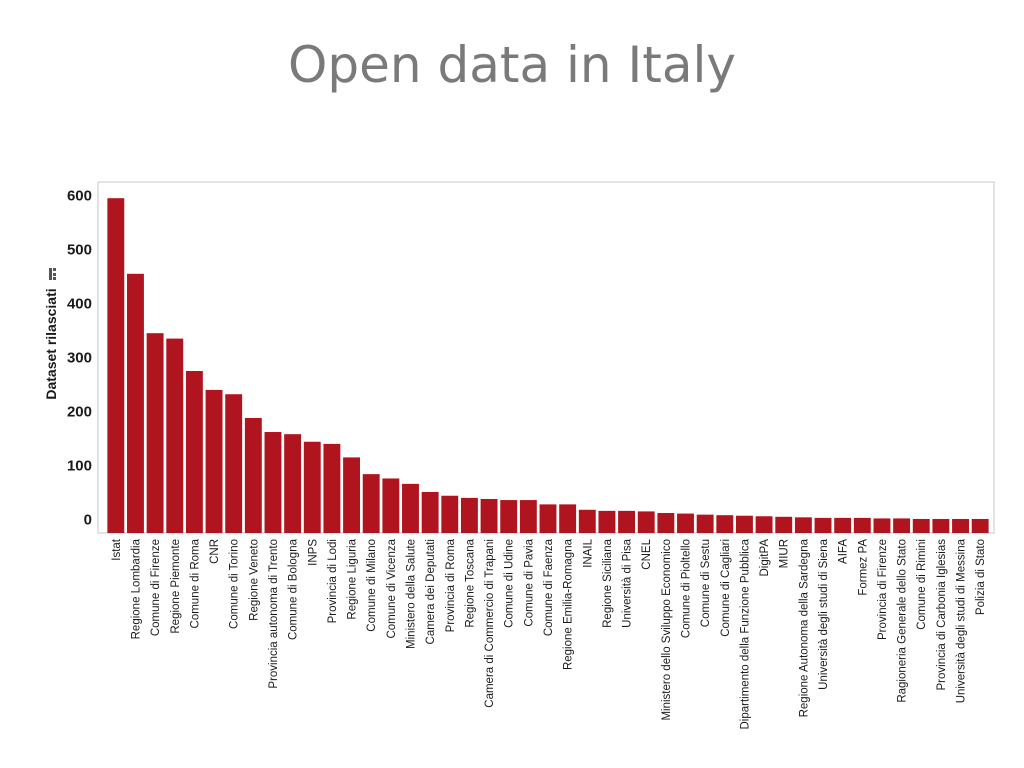  I want to click on x-tick-label: Regione Siciliana, so click(608, 582).